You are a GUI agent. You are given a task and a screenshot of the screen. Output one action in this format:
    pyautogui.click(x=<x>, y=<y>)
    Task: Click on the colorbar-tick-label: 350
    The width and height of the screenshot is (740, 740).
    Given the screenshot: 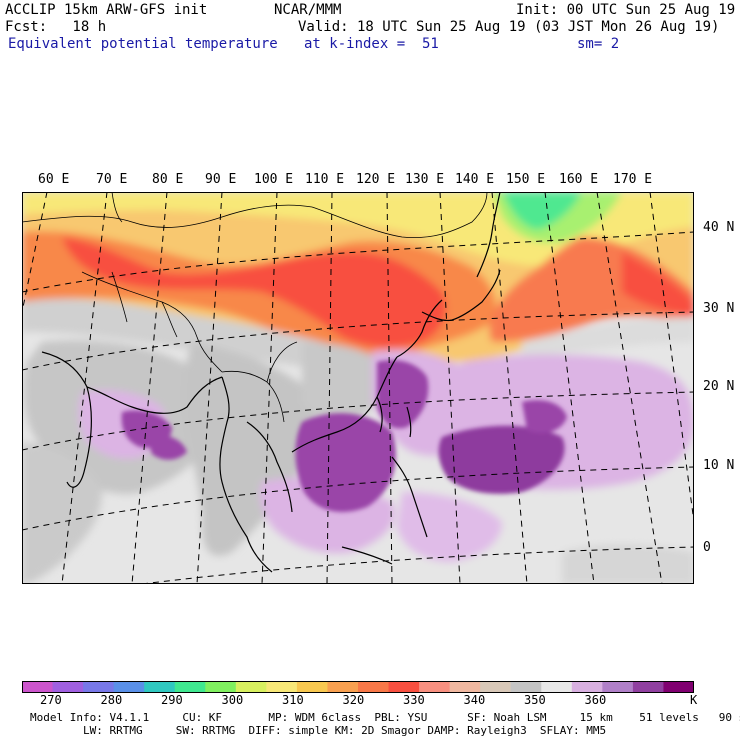 What is the action you would take?
    pyautogui.click(x=535, y=700)
    